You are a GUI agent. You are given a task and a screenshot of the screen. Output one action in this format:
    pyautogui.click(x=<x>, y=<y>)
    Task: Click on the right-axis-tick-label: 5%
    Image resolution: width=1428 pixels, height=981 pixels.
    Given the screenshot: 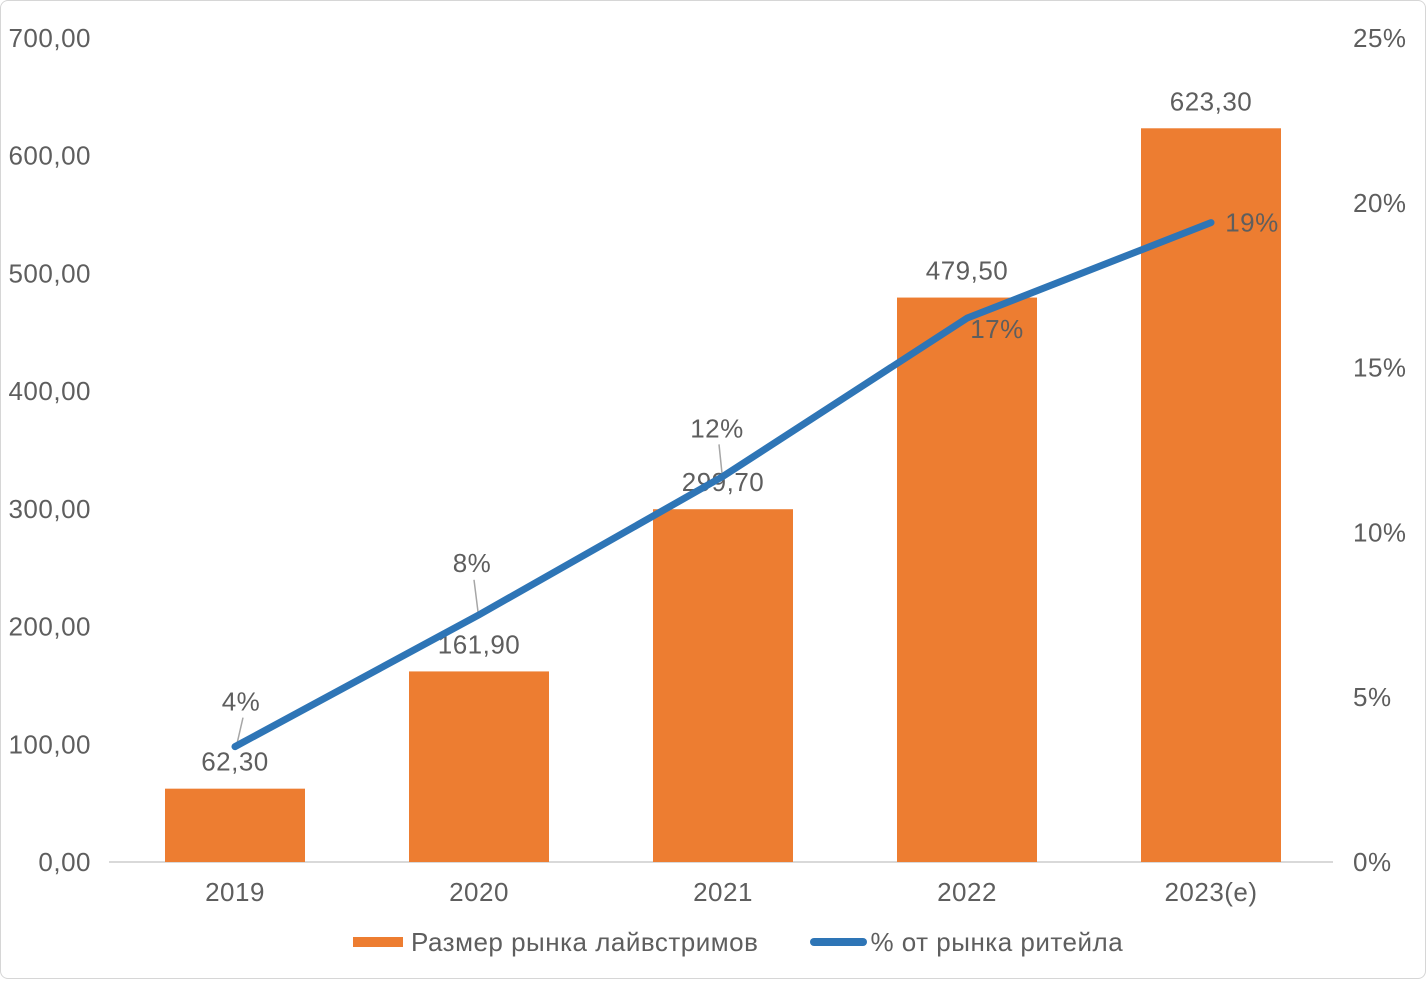 What is the action you would take?
    pyautogui.click(x=1372, y=697)
    